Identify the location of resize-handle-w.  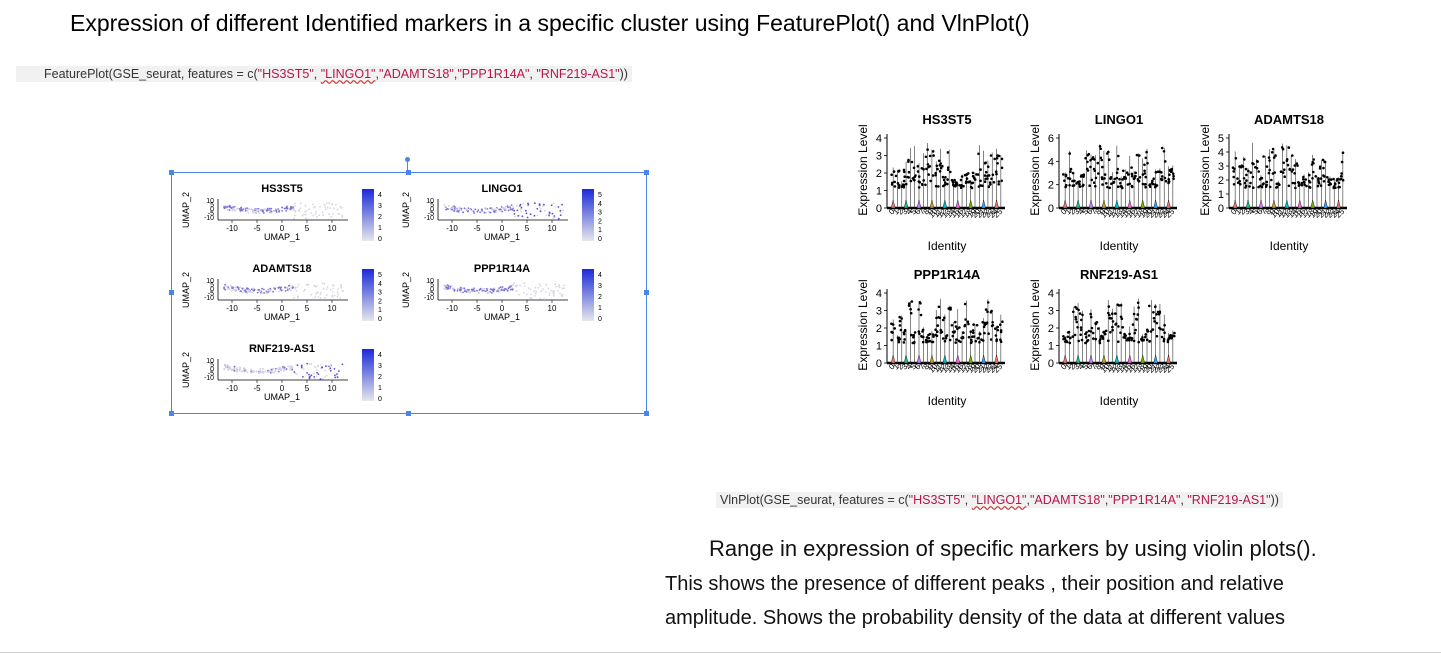
(171, 292).